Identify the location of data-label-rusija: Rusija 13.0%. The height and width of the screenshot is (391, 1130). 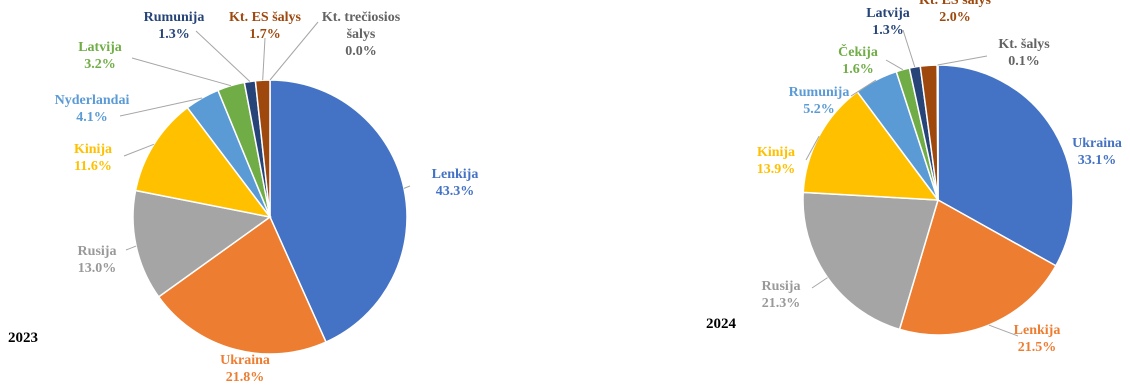
(97, 260).